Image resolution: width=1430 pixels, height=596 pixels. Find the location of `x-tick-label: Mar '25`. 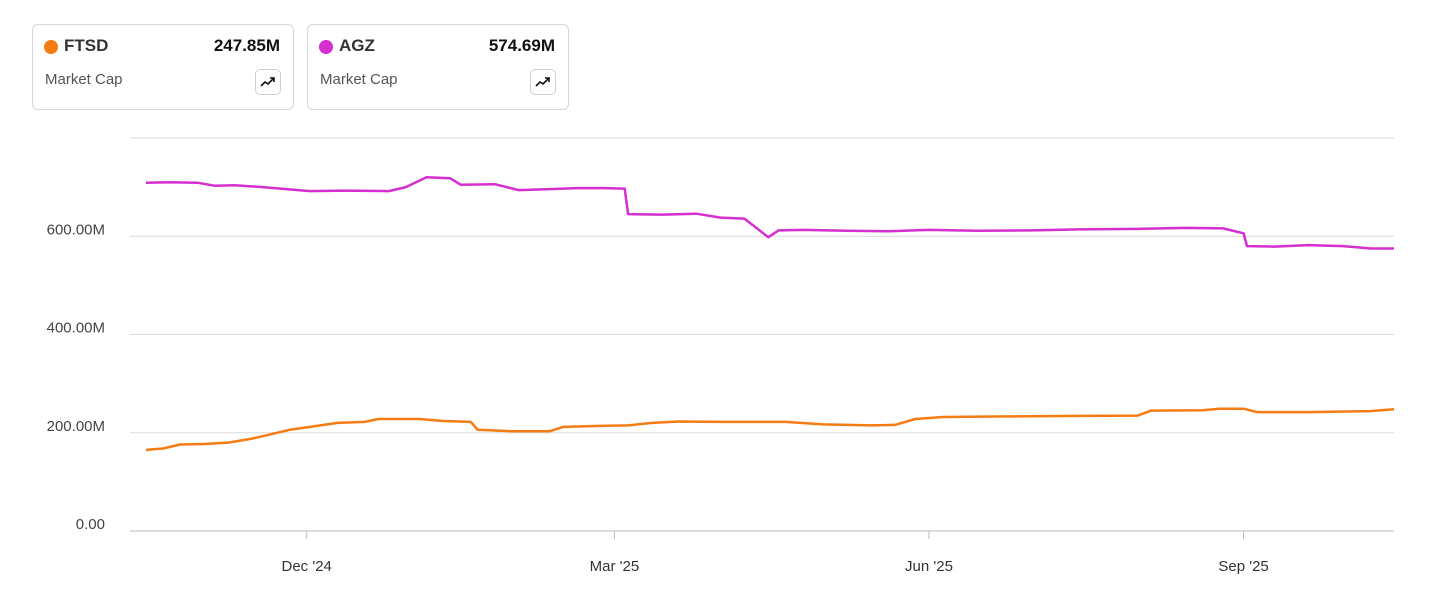

x-tick-label: Mar '25 is located at coordinates (615, 566).